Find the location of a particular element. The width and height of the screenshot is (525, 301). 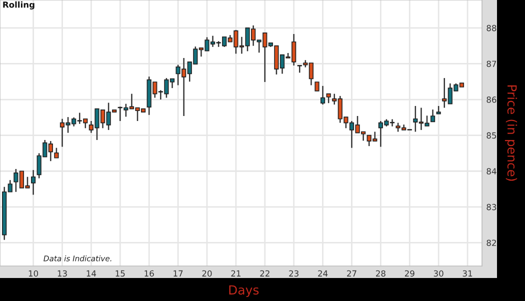

y-tick-label: 88 is located at coordinates (491, 28).